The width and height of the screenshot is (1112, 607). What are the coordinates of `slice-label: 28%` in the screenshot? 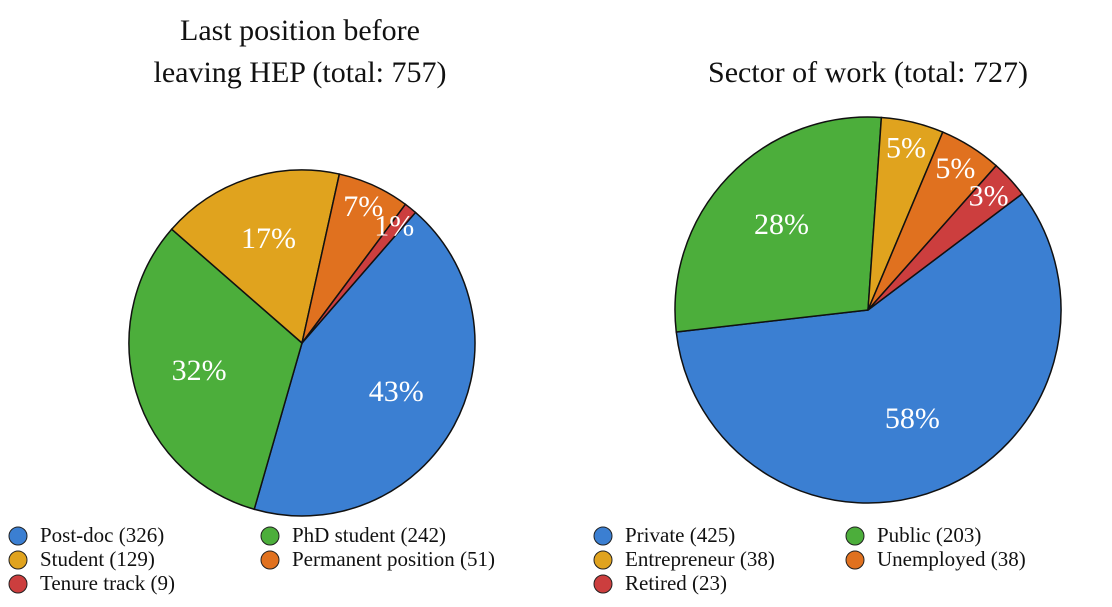 It's located at (781, 224).